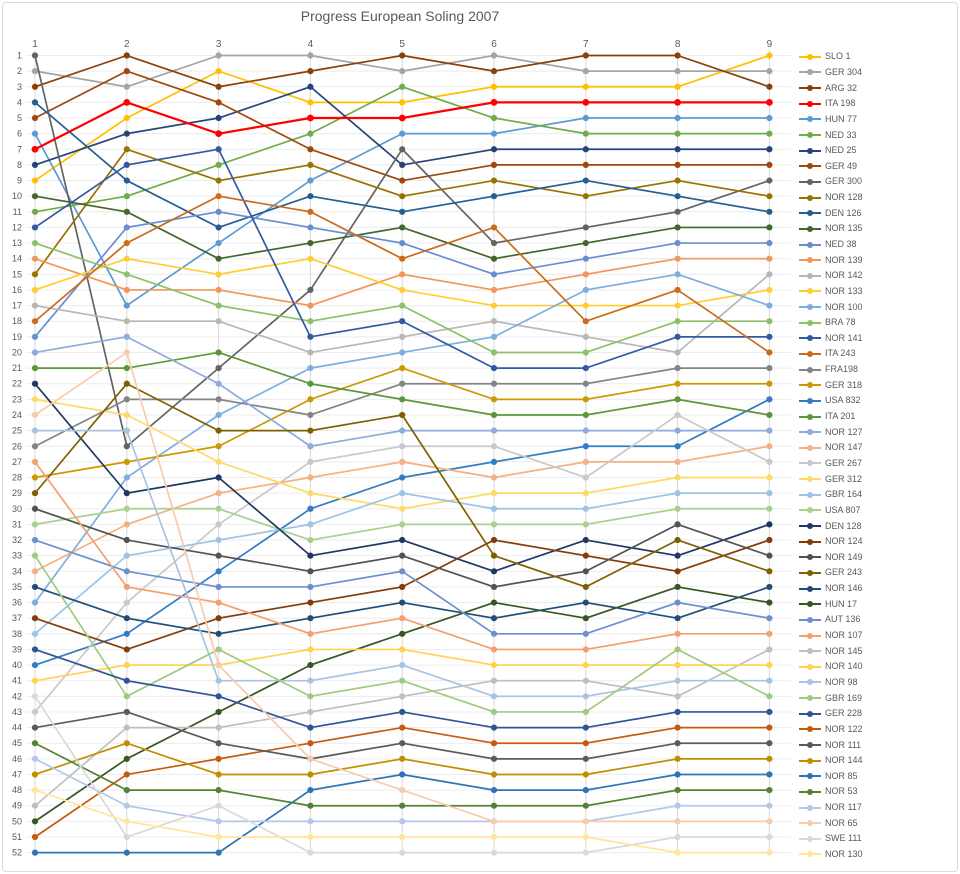  I want to click on legend-label: NED 33, so click(841, 134).